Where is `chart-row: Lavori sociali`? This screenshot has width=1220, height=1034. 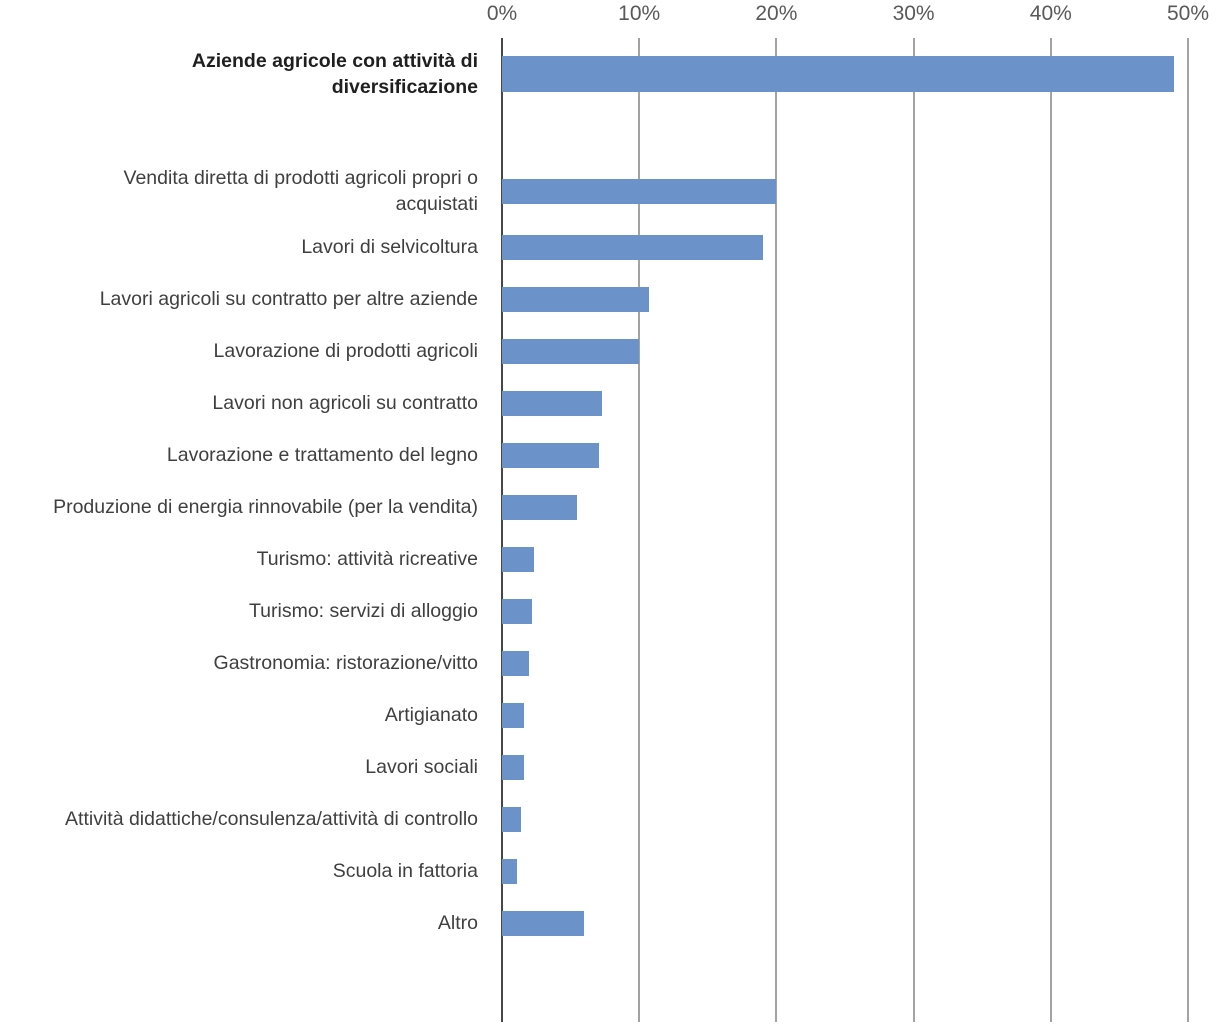 chart-row: Lavori sociali is located at coordinates (594, 767).